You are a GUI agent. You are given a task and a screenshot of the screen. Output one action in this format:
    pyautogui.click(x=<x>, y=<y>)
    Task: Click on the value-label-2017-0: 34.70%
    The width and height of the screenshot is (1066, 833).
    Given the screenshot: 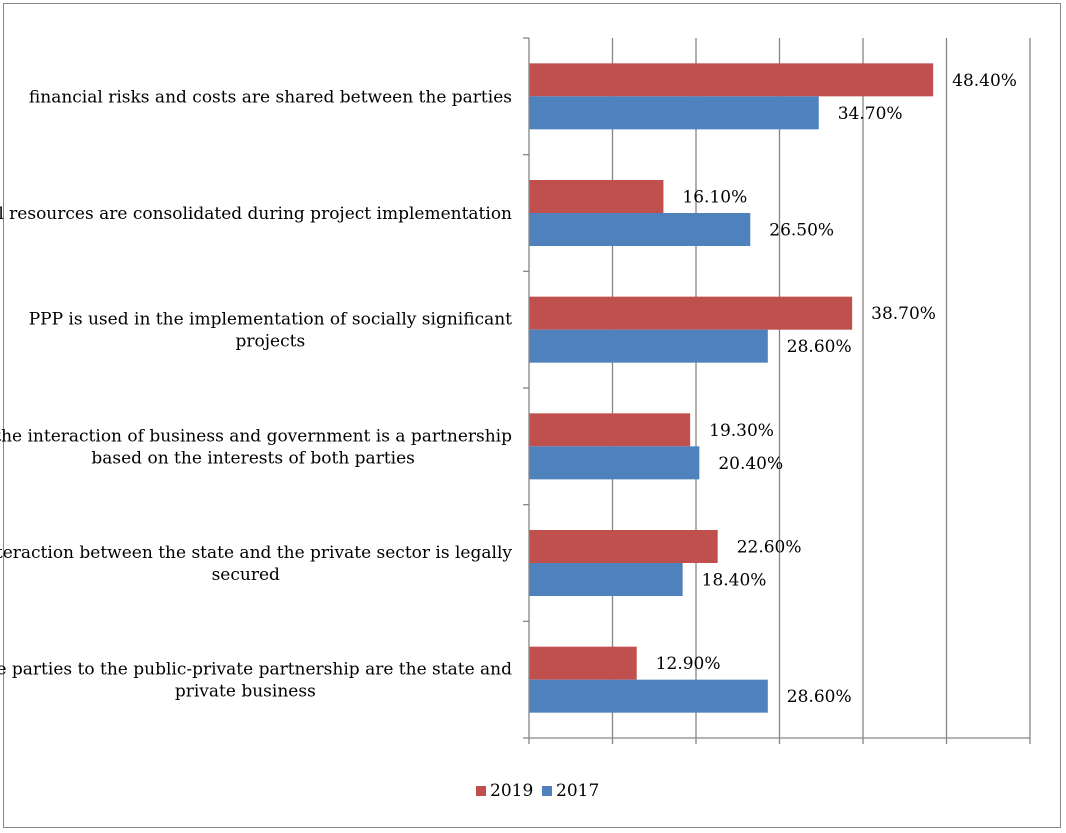 What is the action you would take?
    pyautogui.click(x=870, y=114)
    